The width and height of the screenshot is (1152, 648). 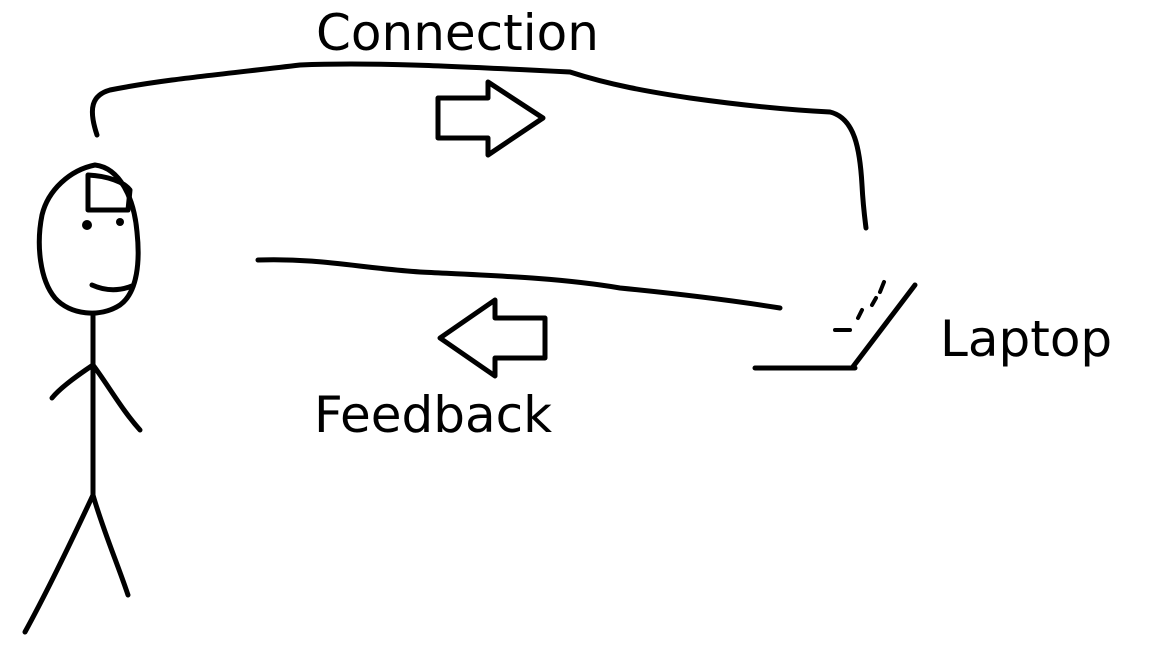 What do you see at coordinates (110, 545) in the screenshot?
I see `person-right-leg` at bounding box center [110, 545].